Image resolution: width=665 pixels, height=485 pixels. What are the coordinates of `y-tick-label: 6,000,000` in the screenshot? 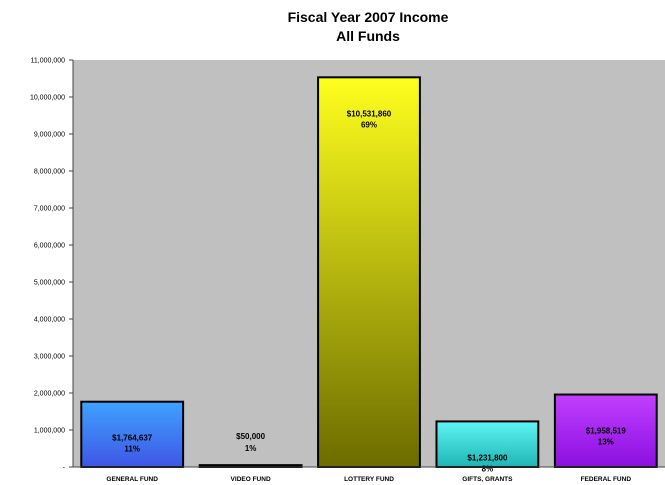 It's located at (49, 246).